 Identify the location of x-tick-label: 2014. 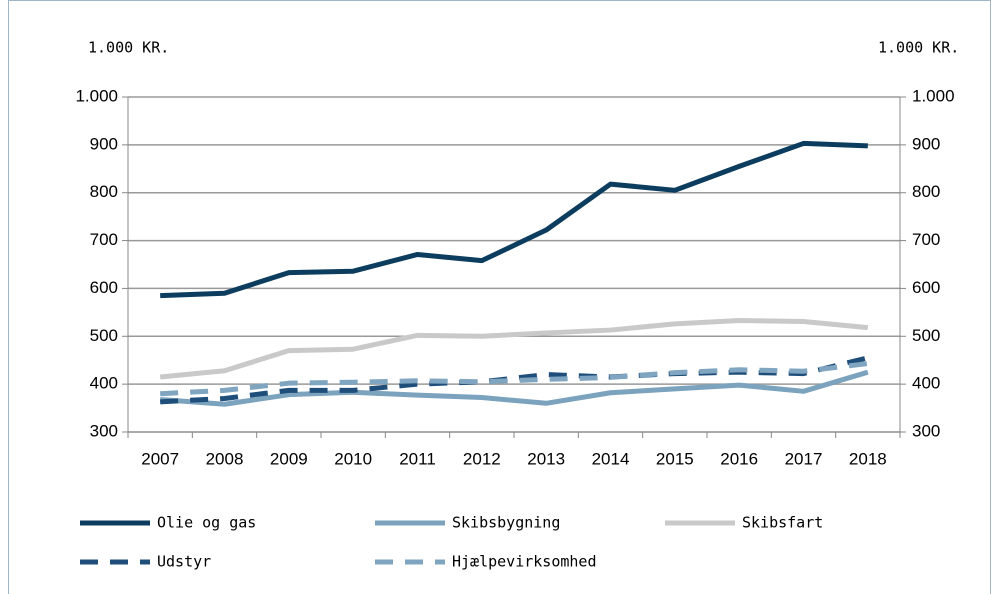
(611, 458).